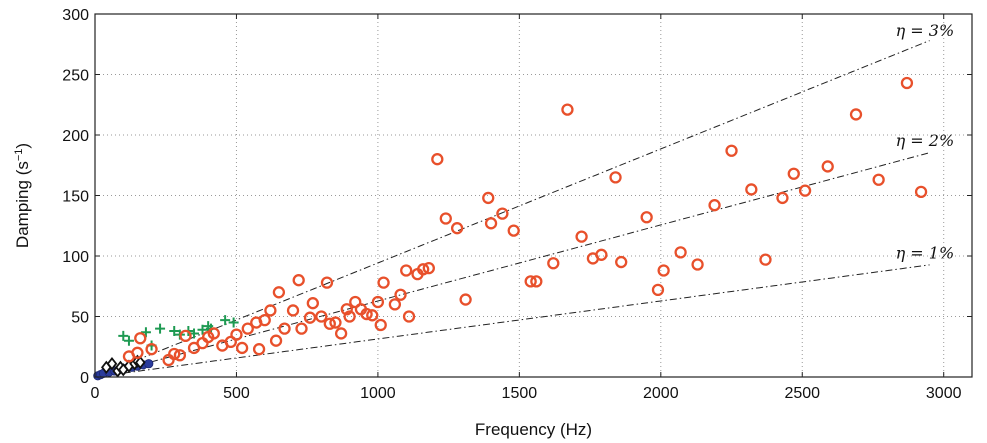 The image size is (987, 443). What do you see at coordinates (80, 318) in the screenshot?
I see `y-tick-label: 50` at bounding box center [80, 318].